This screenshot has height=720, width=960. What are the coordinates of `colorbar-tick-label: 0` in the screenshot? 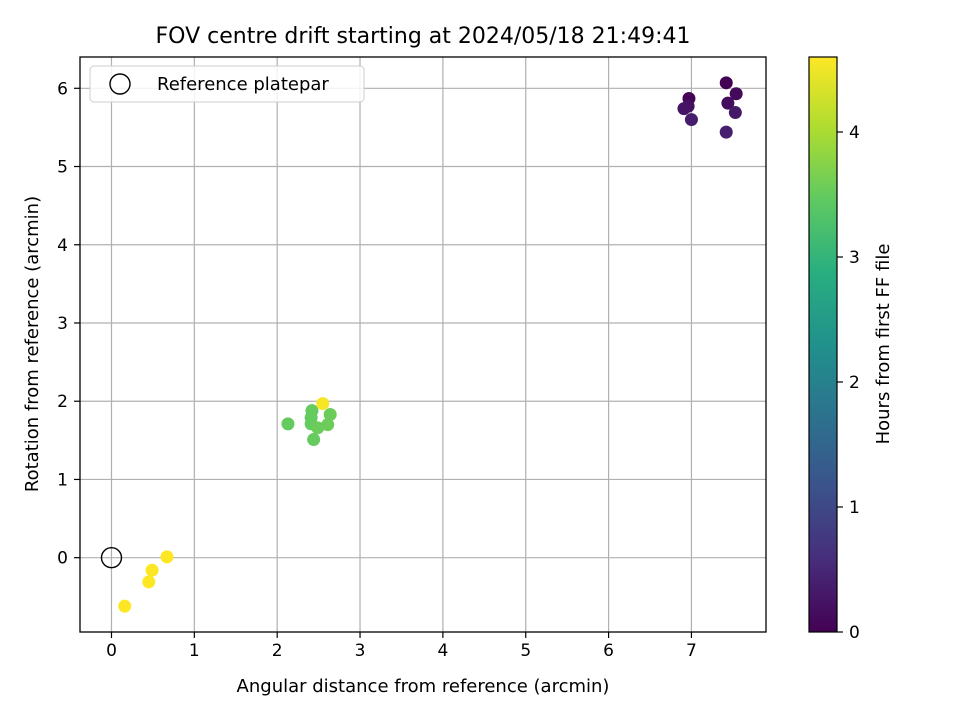 It's located at (854, 633).